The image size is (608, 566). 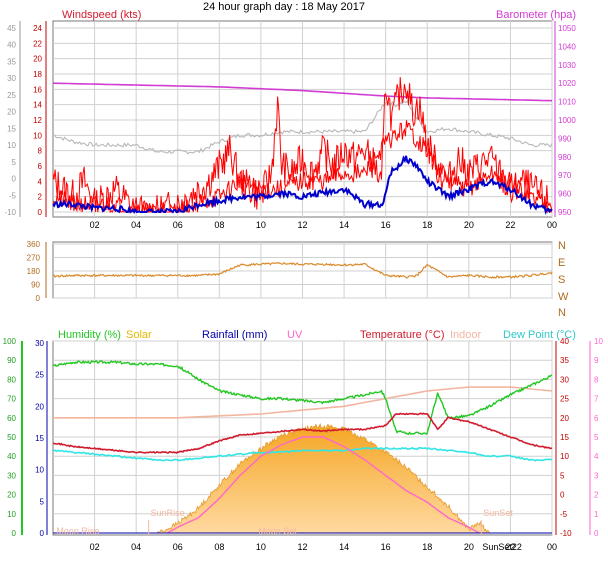 I want to click on wind-axis-tick: 18, so click(x=37, y=74).